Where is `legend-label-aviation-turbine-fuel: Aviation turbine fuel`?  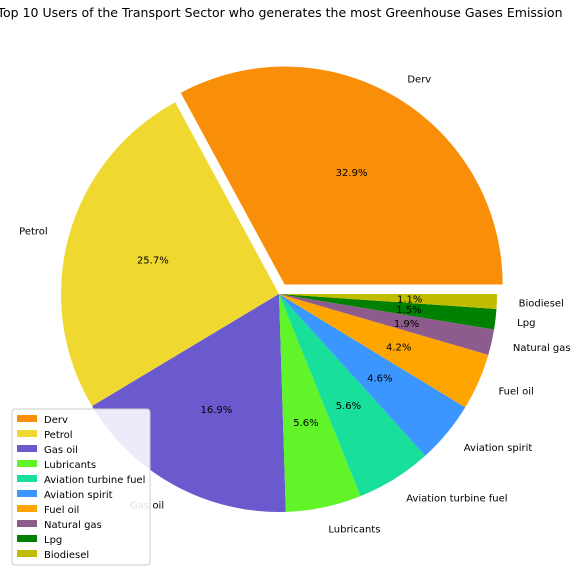
legend-label-aviation-turbine-fuel: Aviation turbine fuel is located at coordinates (94, 480).